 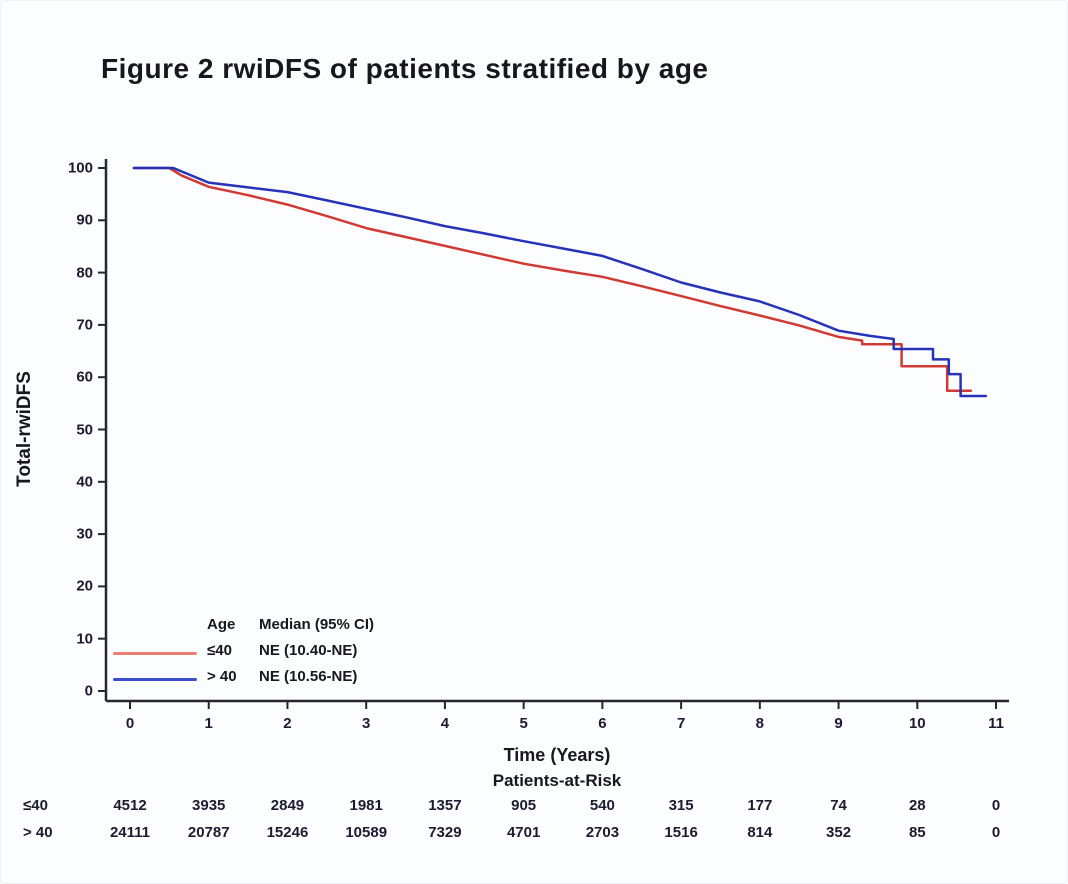 What do you see at coordinates (243, 624) in the screenshot?
I see `legend-header-row: Age Median (95% CI)` at bounding box center [243, 624].